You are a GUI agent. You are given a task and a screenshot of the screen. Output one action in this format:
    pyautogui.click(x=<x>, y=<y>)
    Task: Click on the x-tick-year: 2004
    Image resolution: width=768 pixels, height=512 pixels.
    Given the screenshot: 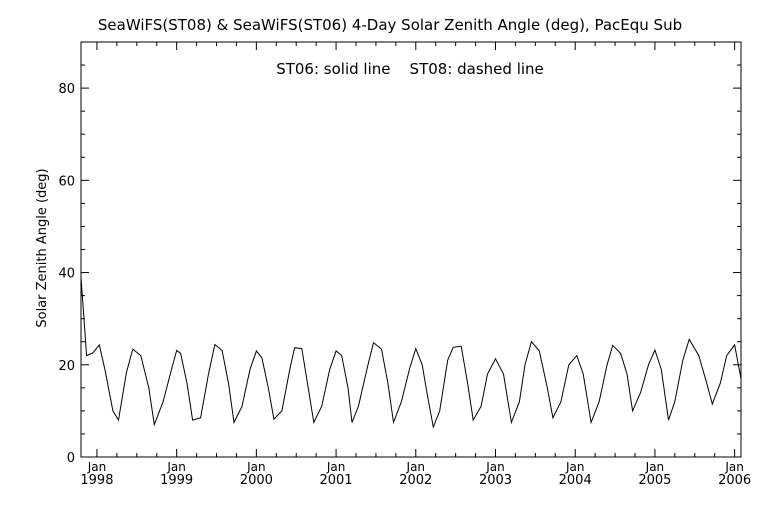 What is the action you would take?
    pyautogui.click(x=575, y=480)
    